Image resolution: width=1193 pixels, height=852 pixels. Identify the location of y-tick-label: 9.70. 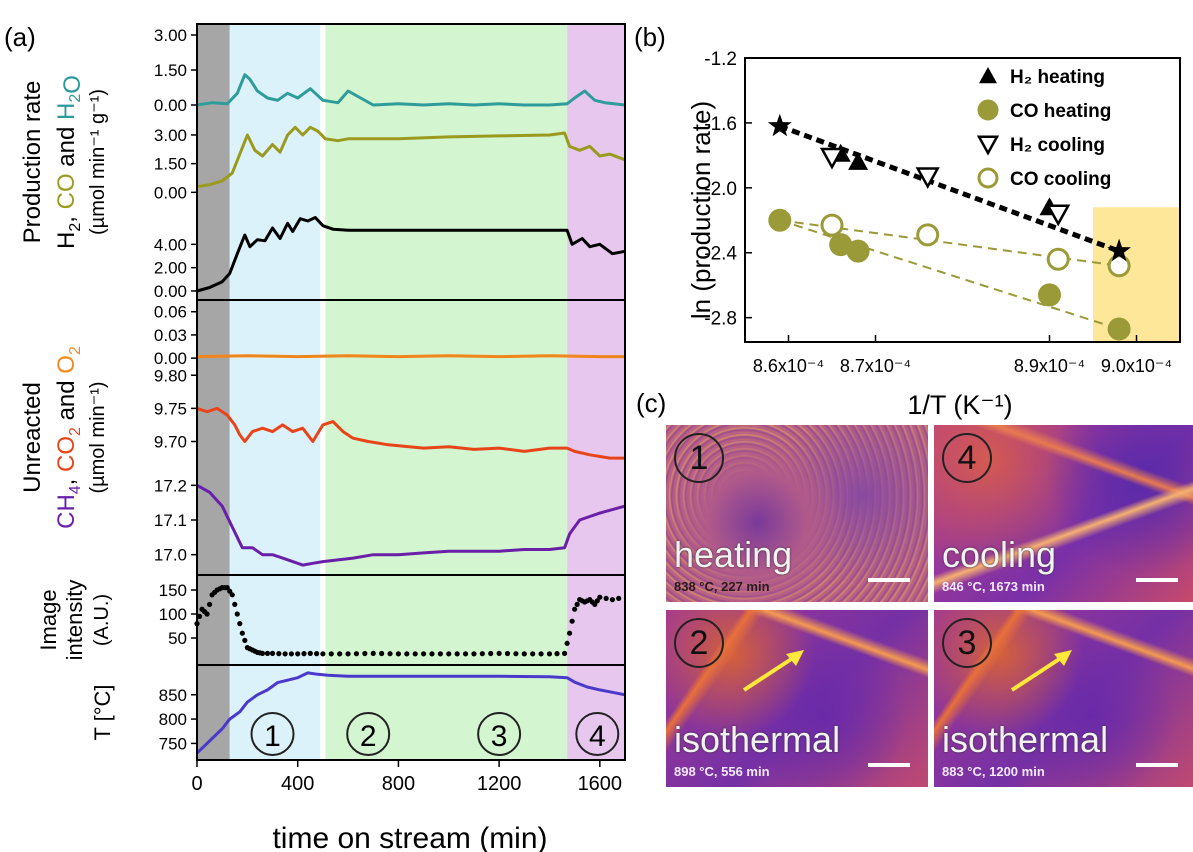
(170, 442).